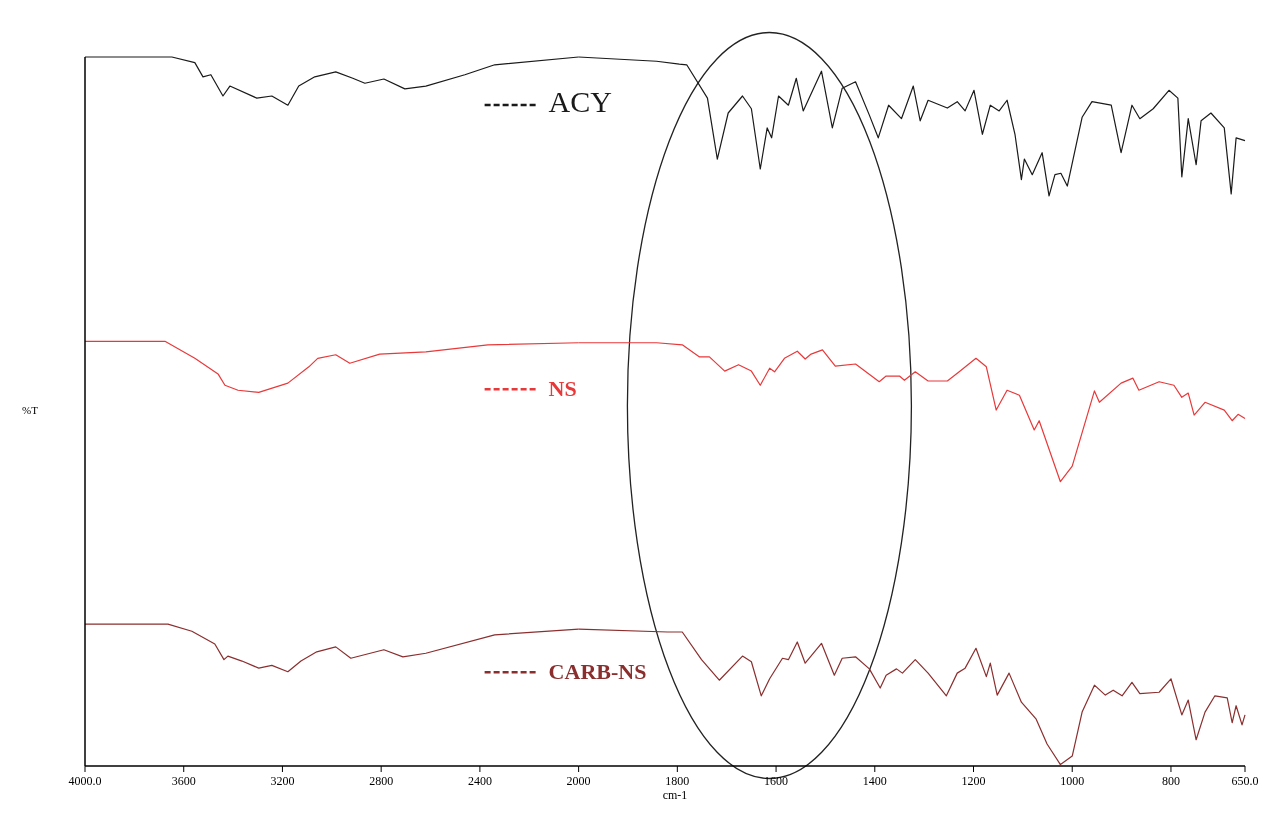 The image size is (1268, 814). Describe the element at coordinates (776, 781) in the screenshot. I see `x-tick-label: 1600` at that location.